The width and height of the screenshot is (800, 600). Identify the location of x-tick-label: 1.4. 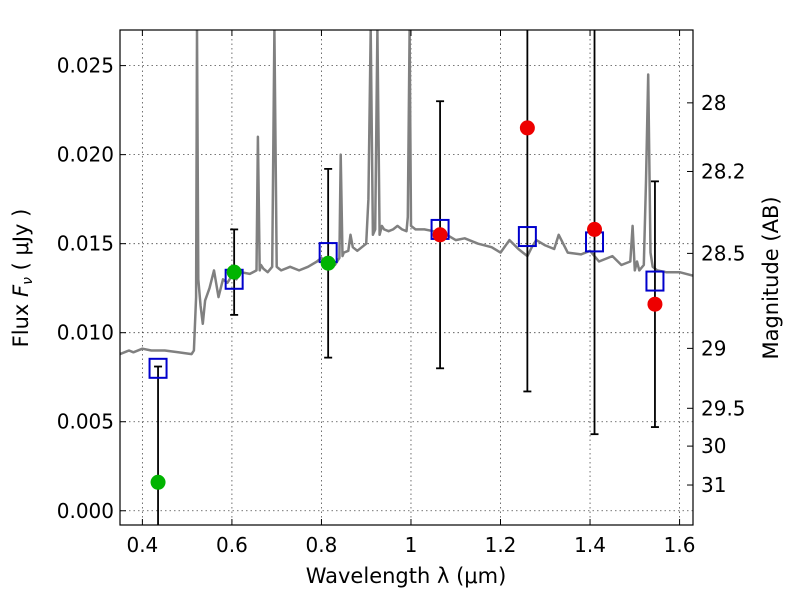
(590, 545).